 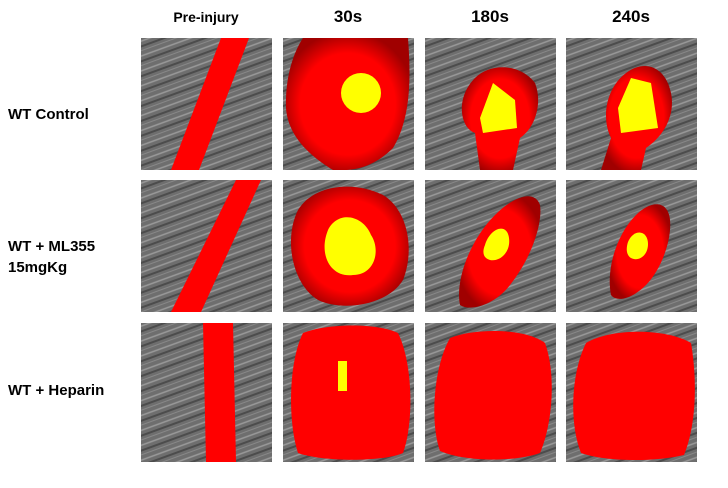 What do you see at coordinates (51, 246) in the screenshot?
I see `row-label: WT + ML355` at bounding box center [51, 246].